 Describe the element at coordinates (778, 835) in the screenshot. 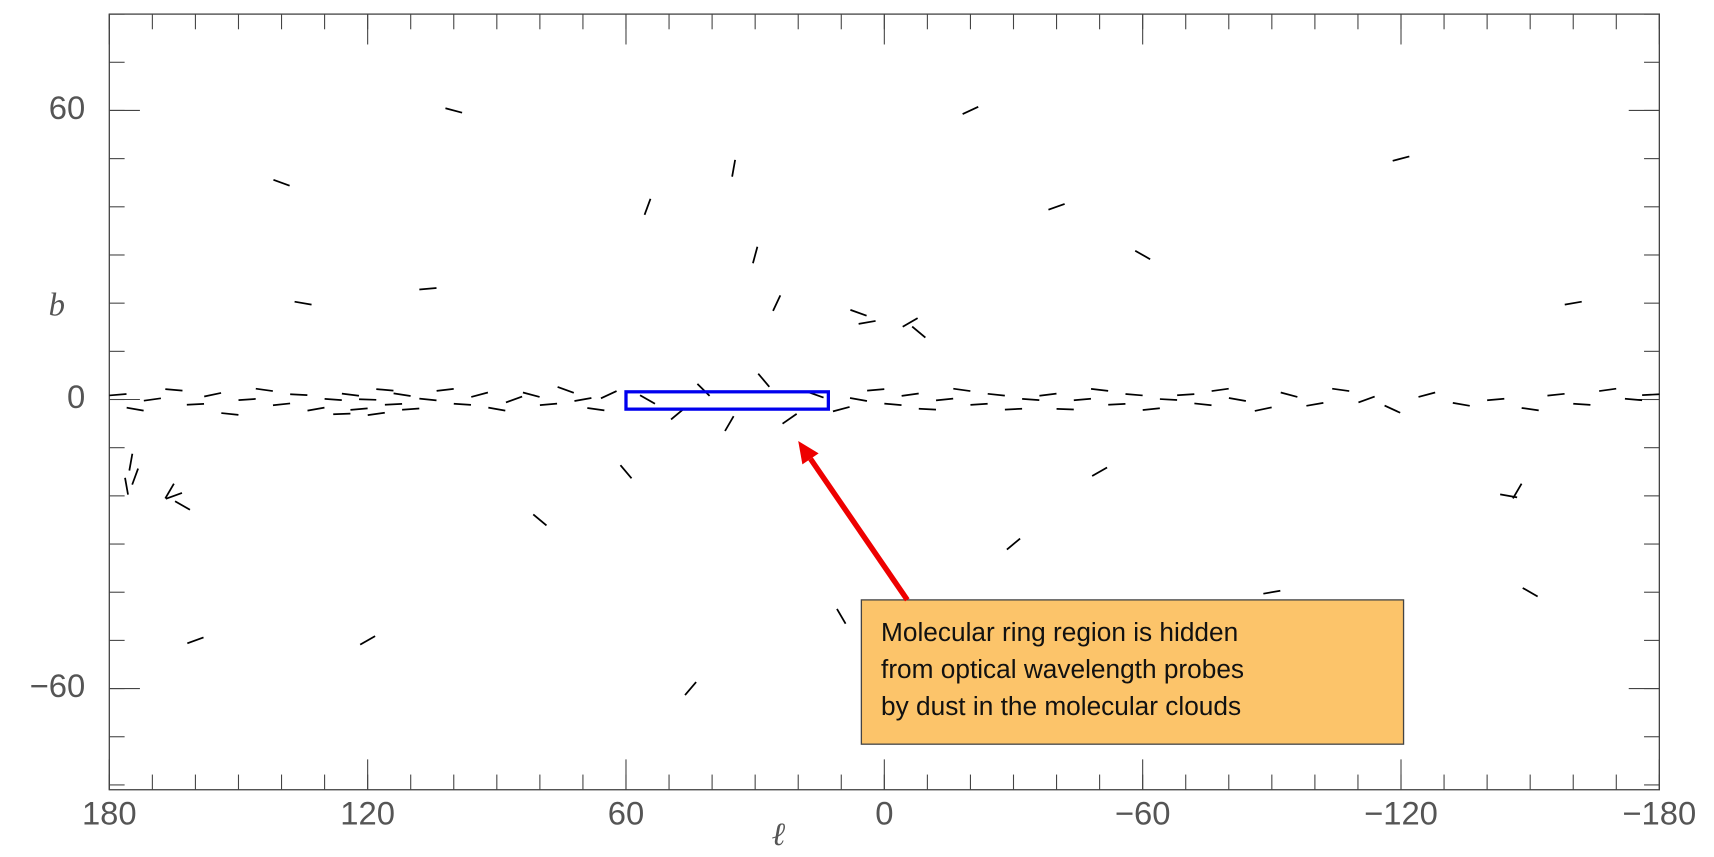

I see `x-axis-label: ℓ` at that location.